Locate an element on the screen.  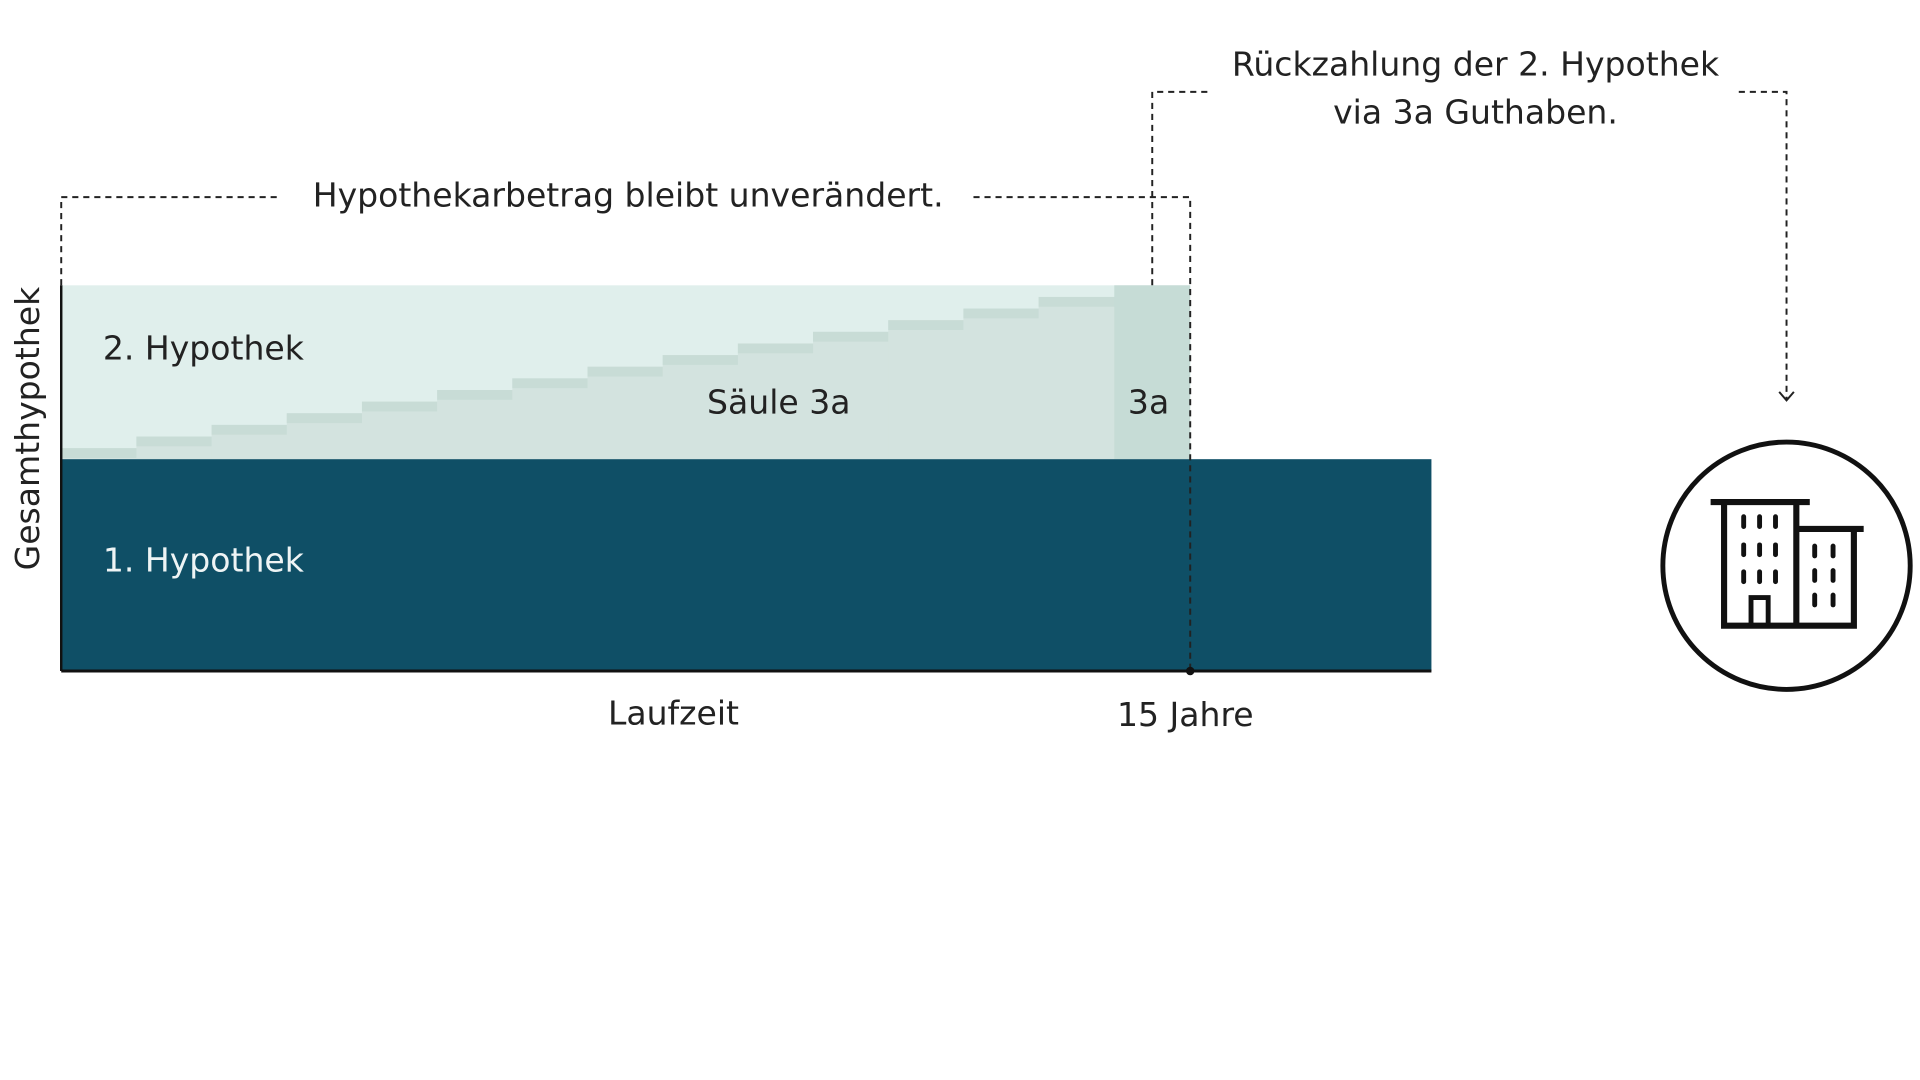
x-axis-label: Laufzeit is located at coordinates (673, 713).